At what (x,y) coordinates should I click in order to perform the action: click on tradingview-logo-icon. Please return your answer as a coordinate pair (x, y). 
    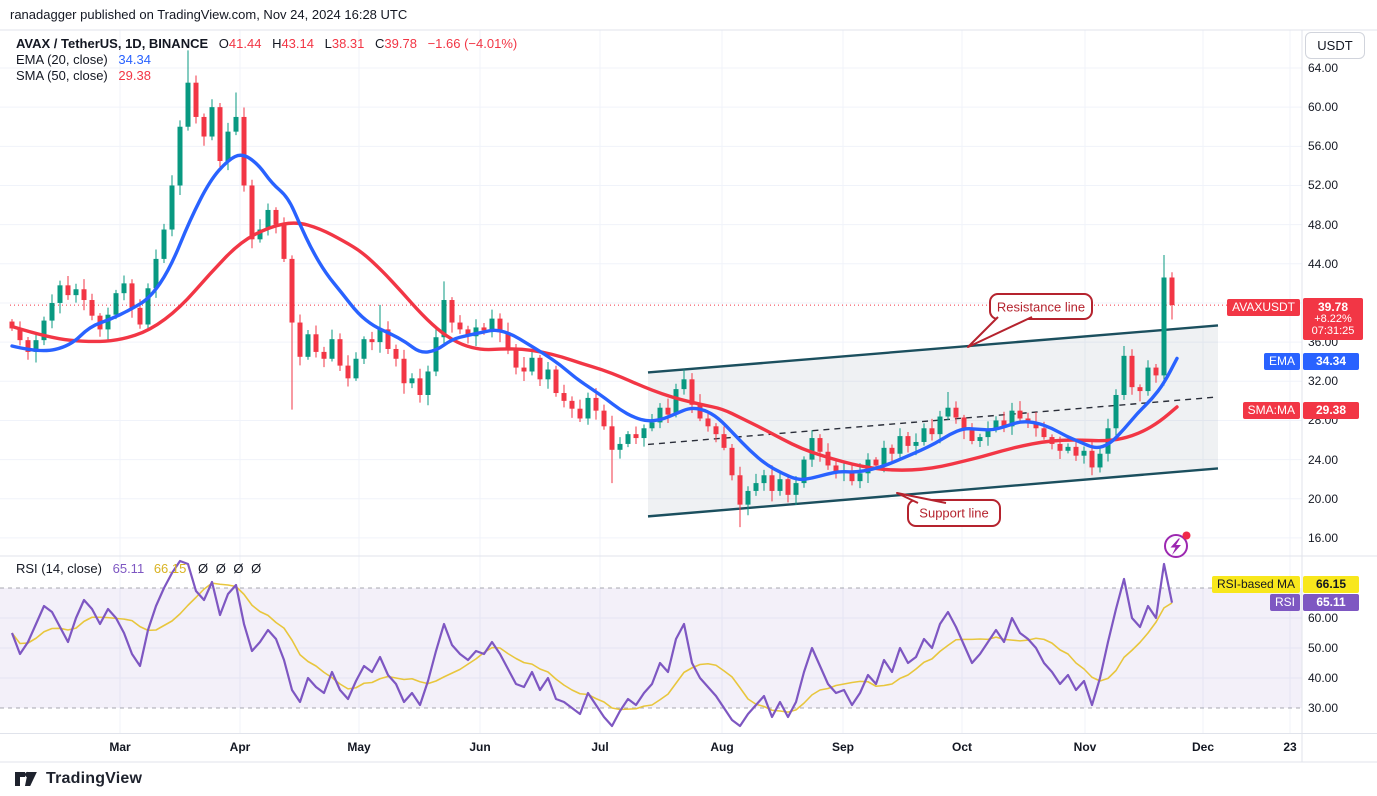
    Looking at the image, I should click on (26, 778).